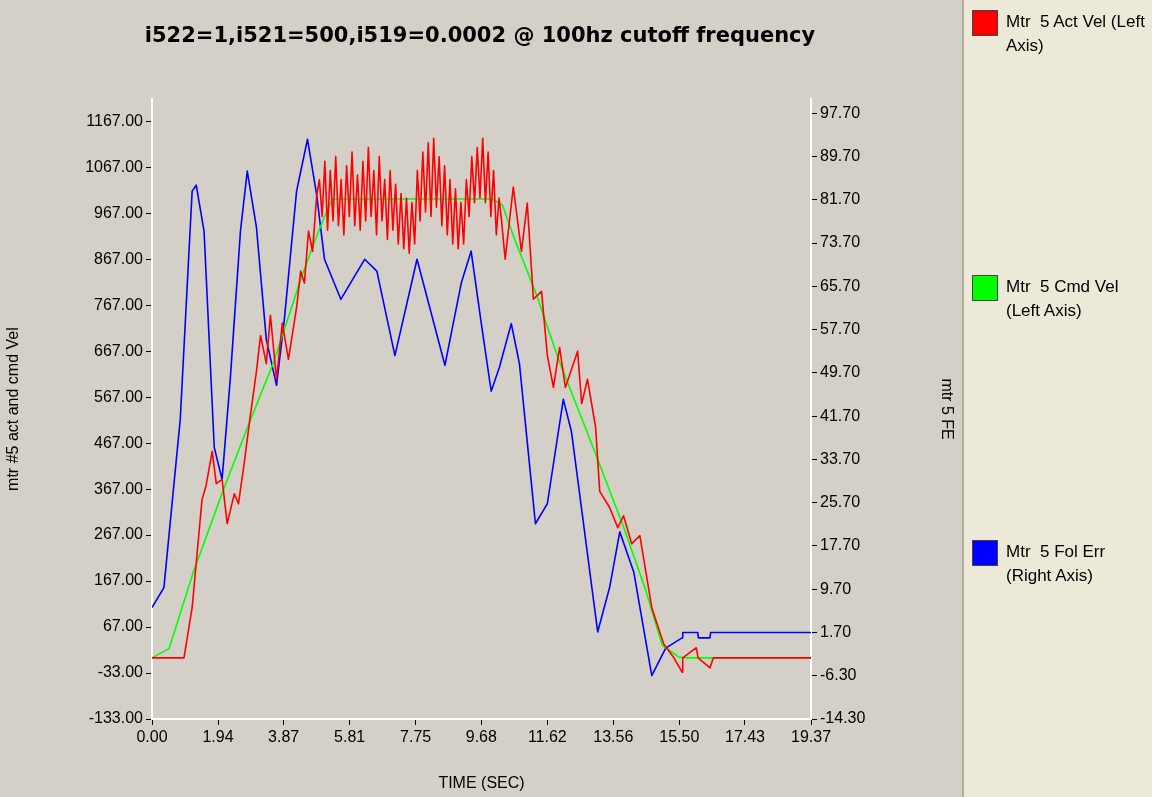 Image resolution: width=1152 pixels, height=797 pixels. What do you see at coordinates (119, 396) in the screenshot?
I see `y-tick-label: 567.00` at bounding box center [119, 396].